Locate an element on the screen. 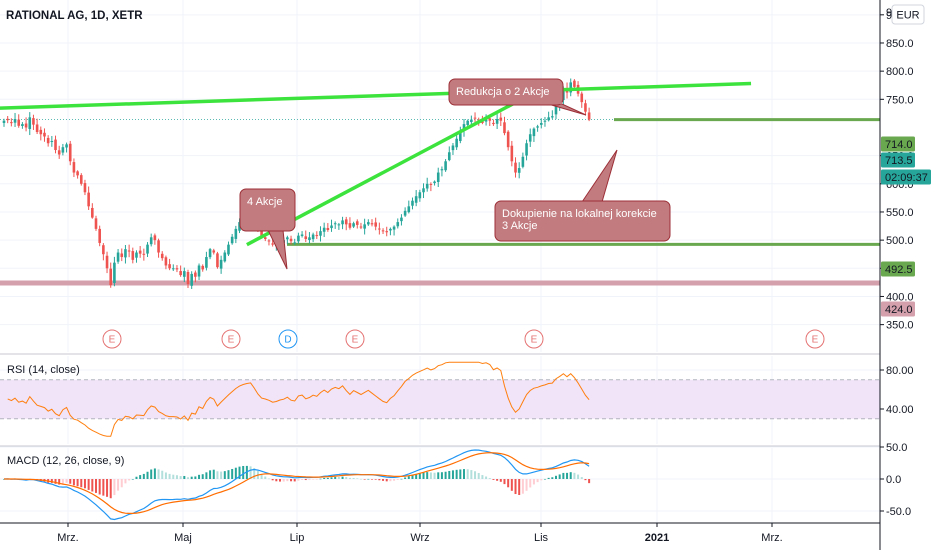 This screenshot has width=932, height=550. rsi-line is located at coordinates (298, 399).